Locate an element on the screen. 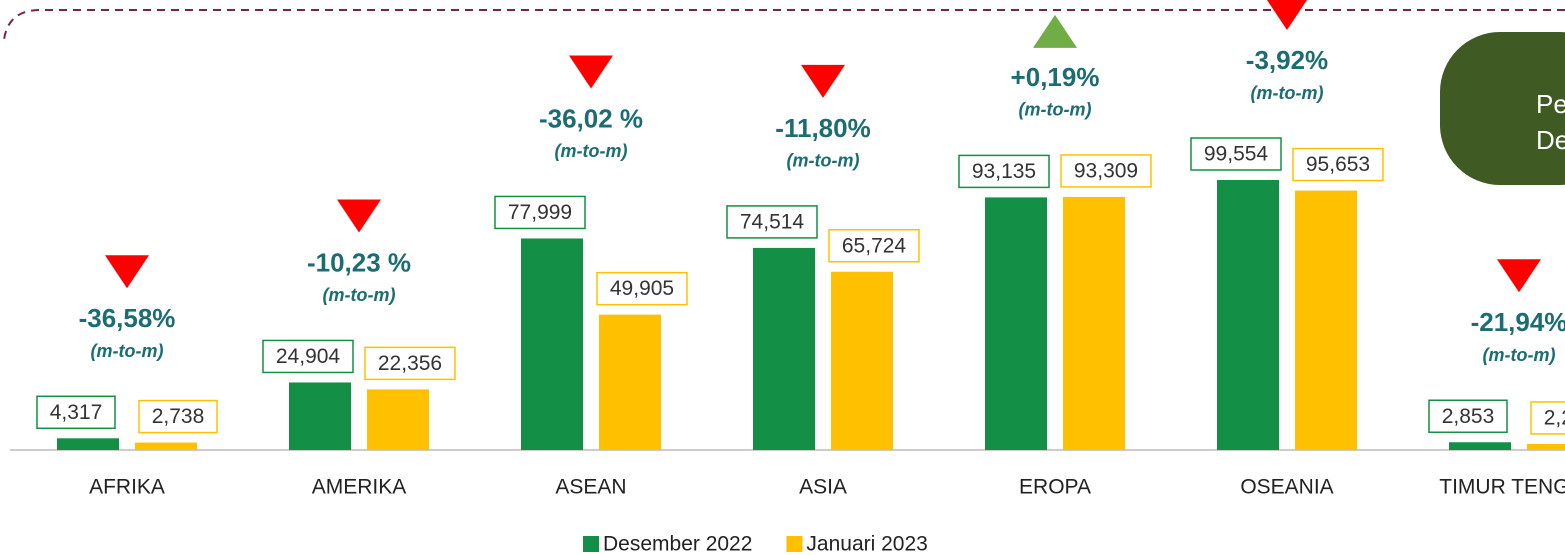 The image size is (1565, 555). x-tick-label: ASIA is located at coordinates (823, 487).